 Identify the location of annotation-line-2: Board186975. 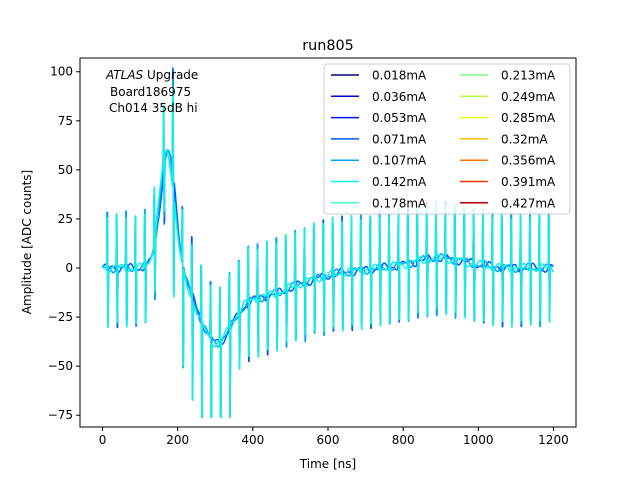
(150, 92).